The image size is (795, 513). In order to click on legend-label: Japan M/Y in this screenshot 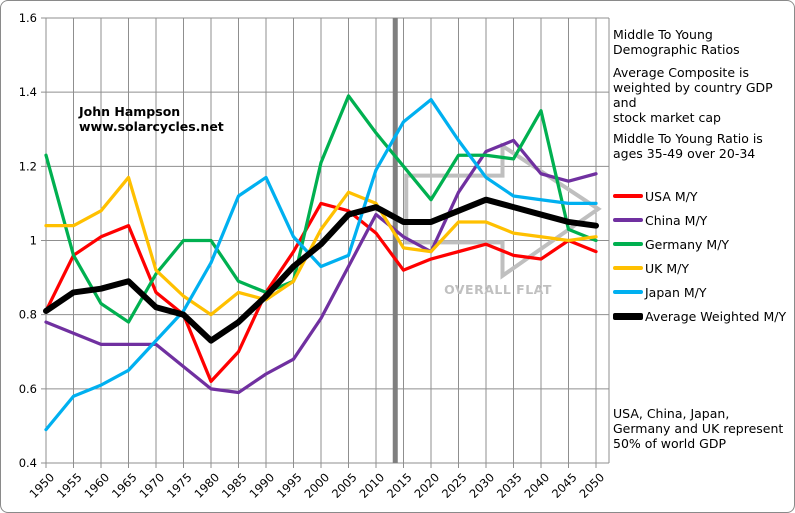, I will do `click(676, 292)`.